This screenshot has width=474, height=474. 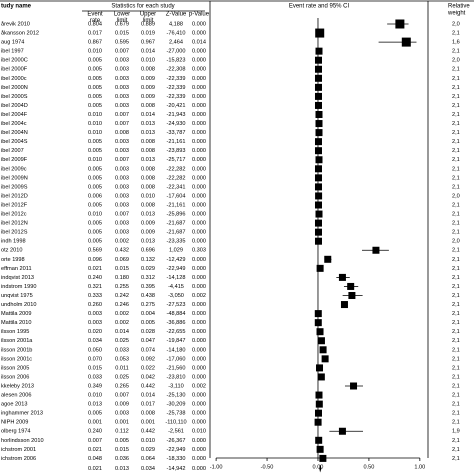 I want to click on stat-cell: -27,000, so click(x=176, y=52).